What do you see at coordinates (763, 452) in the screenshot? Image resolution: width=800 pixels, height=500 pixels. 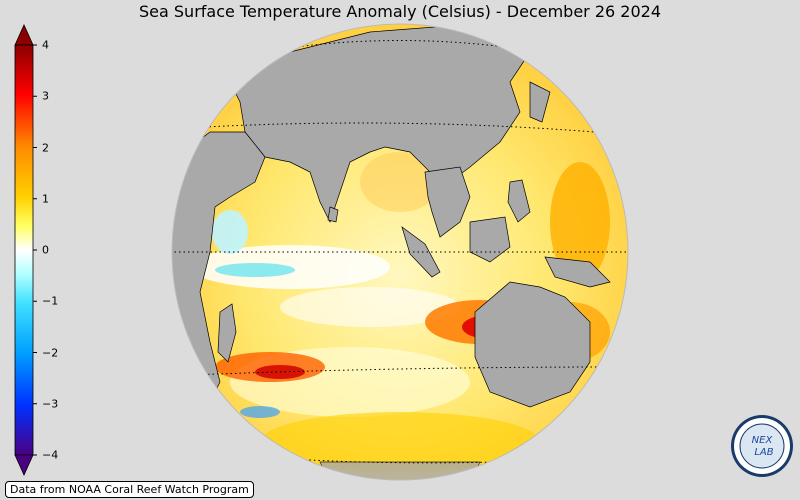 I see `svg-text: LAB` at bounding box center [763, 452].